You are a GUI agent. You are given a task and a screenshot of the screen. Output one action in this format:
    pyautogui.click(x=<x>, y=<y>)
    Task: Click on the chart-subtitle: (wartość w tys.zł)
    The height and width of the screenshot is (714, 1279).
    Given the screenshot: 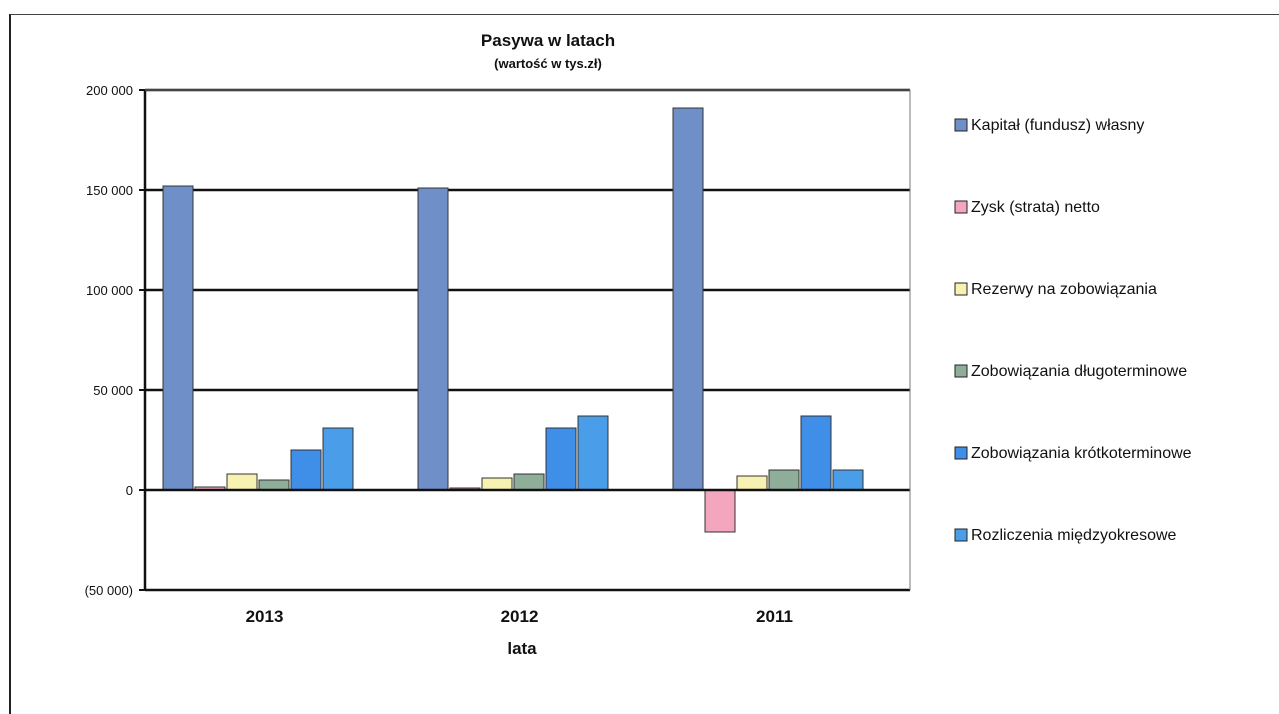 What is the action you would take?
    pyautogui.click(x=548, y=63)
    